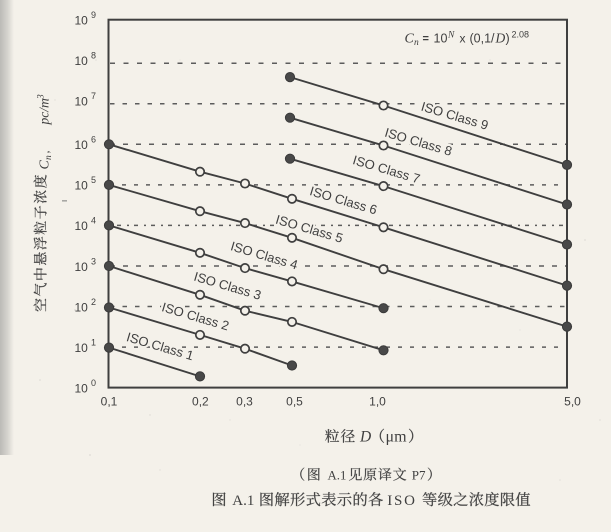 This screenshot has height=532, width=611. What do you see at coordinates (93, 221) in the screenshot?
I see `svg-text: 4` at bounding box center [93, 221].